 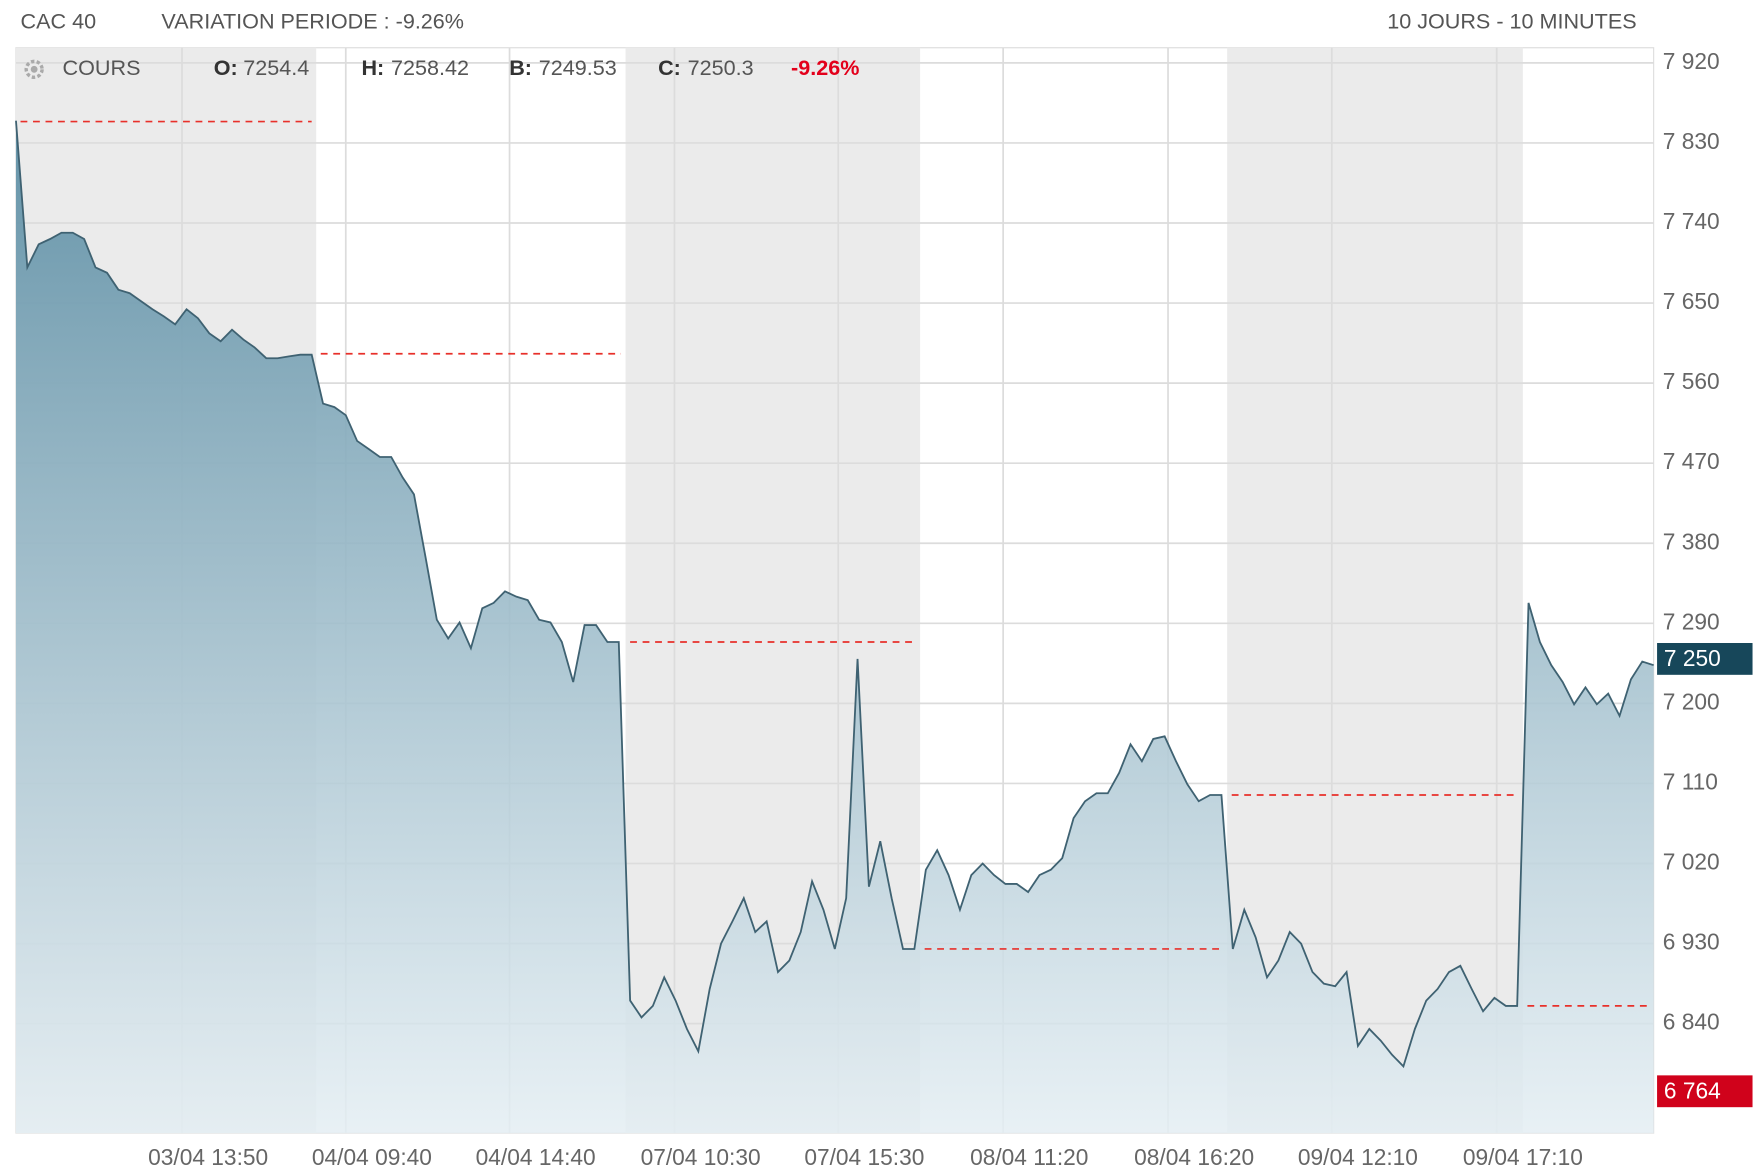 What do you see at coordinates (1691, 461) in the screenshot?
I see `y-tick-label: 7 470` at bounding box center [1691, 461].